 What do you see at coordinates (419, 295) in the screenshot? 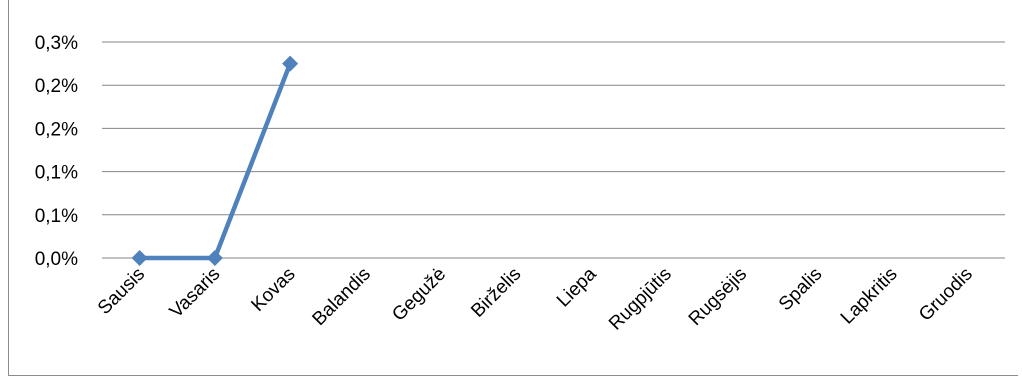
I see `x-tick-label: Gegužė` at bounding box center [419, 295].